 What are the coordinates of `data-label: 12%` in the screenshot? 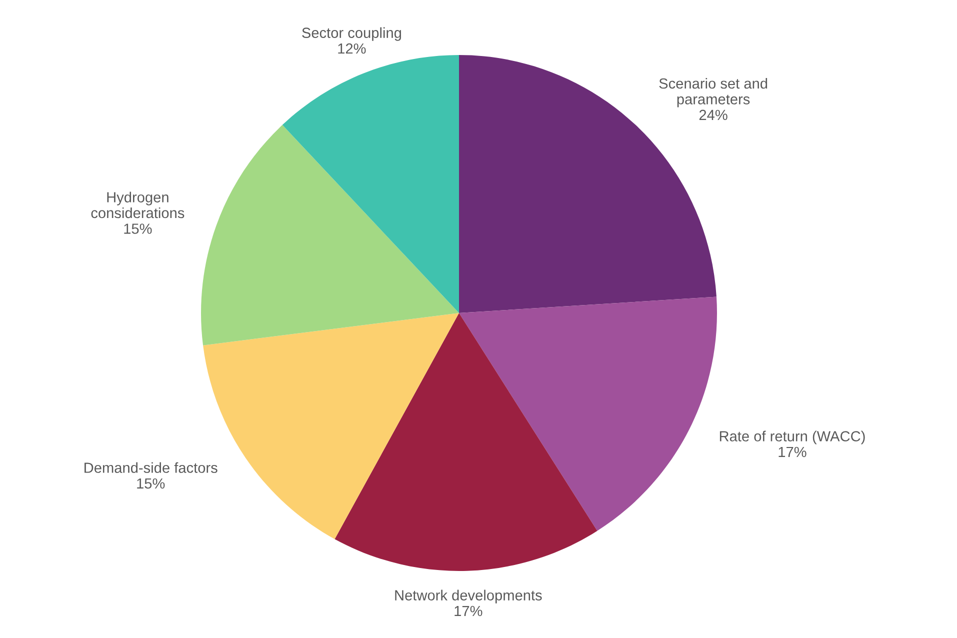 It's located at (352, 48).